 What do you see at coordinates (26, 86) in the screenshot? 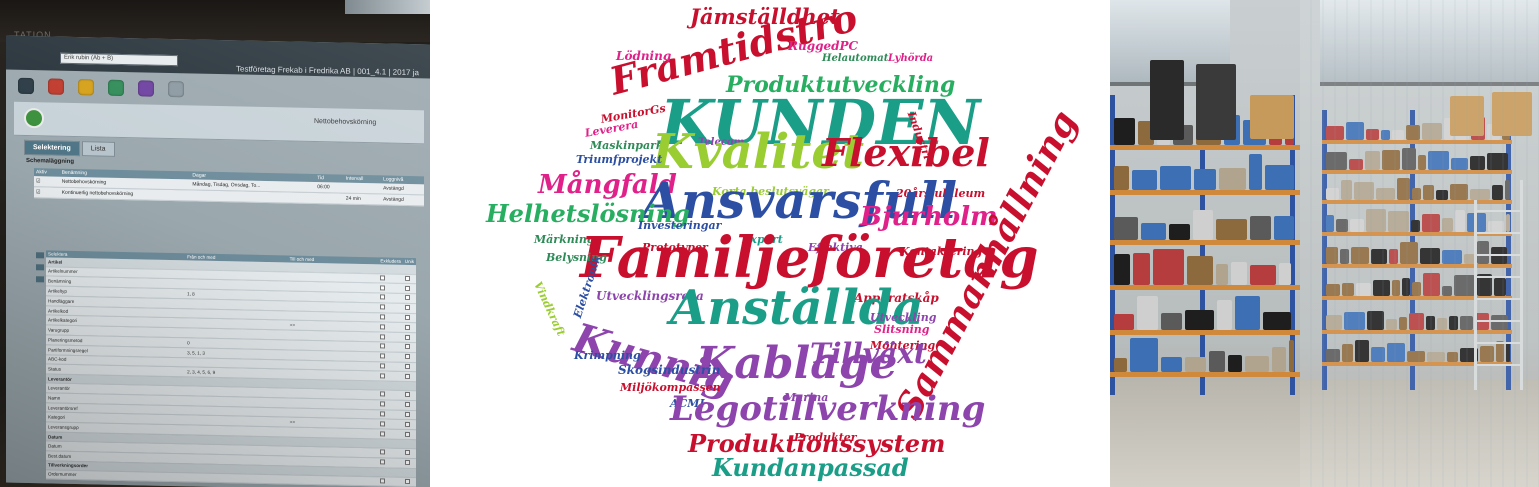
I see `menu-icon` at bounding box center [26, 86].